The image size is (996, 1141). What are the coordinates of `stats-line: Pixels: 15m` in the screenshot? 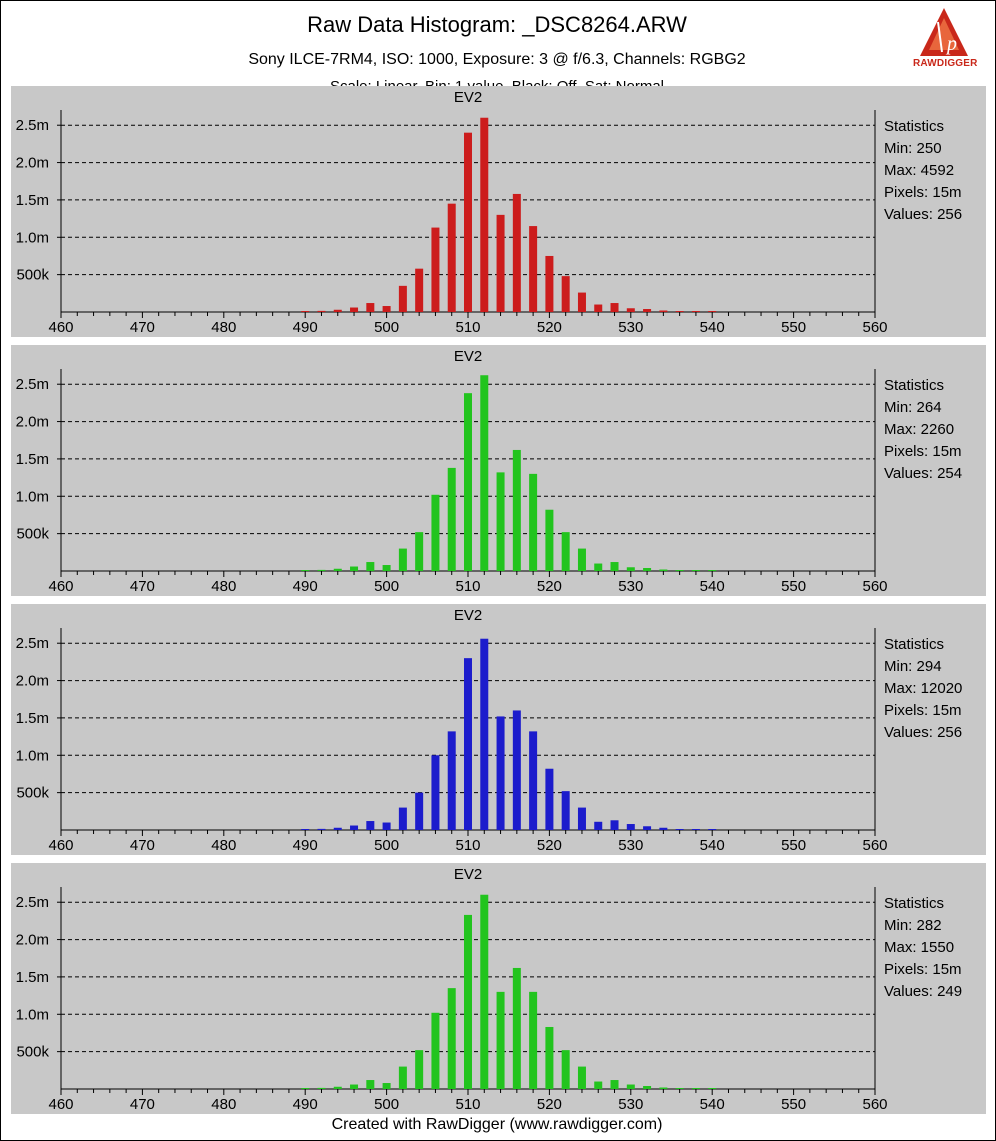 It's located at (923, 969).